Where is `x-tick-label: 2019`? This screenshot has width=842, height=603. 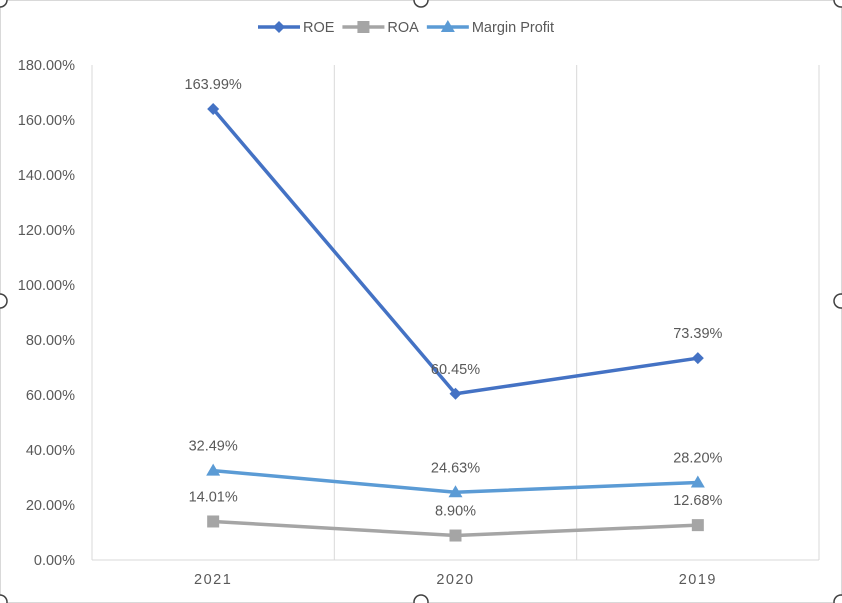 x-tick-label: 2019 is located at coordinates (698, 580).